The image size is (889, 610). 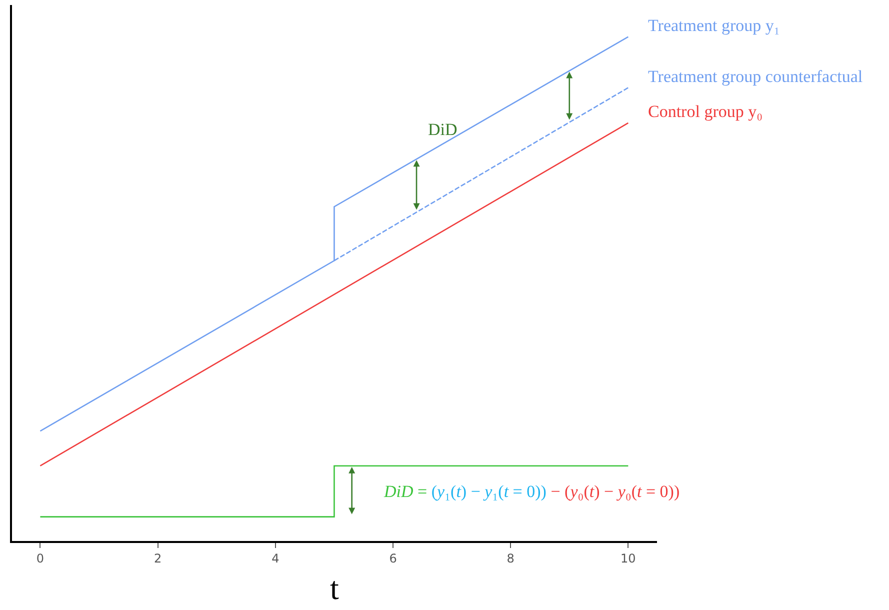 What do you see at coordinates (158, 558) in the screenshot?
I see `x-tick-label: 2` at bounding box center [158, 558].